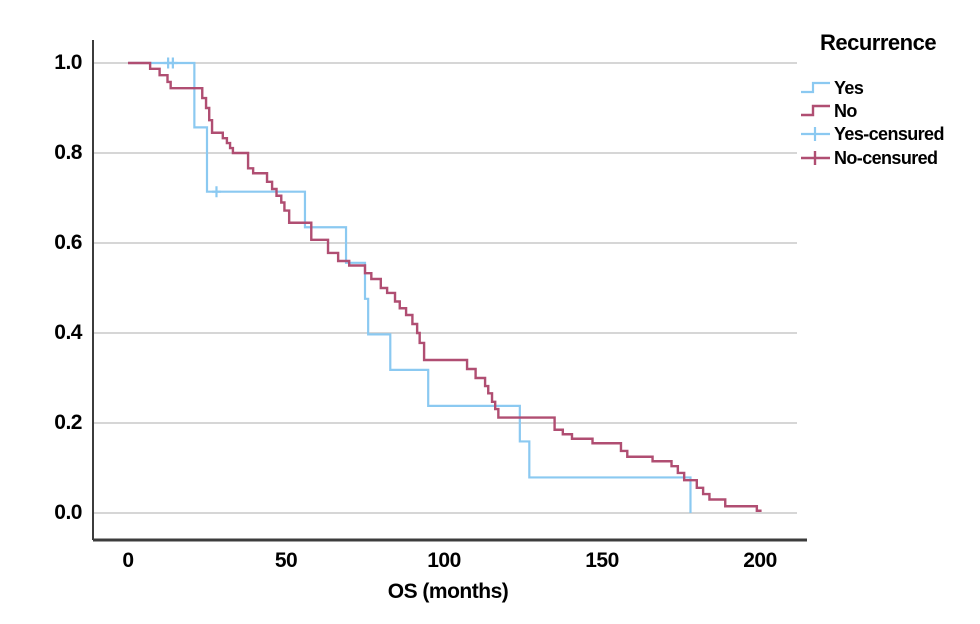  I want to click on y-tick-label: 0.8, so click(68, 152).